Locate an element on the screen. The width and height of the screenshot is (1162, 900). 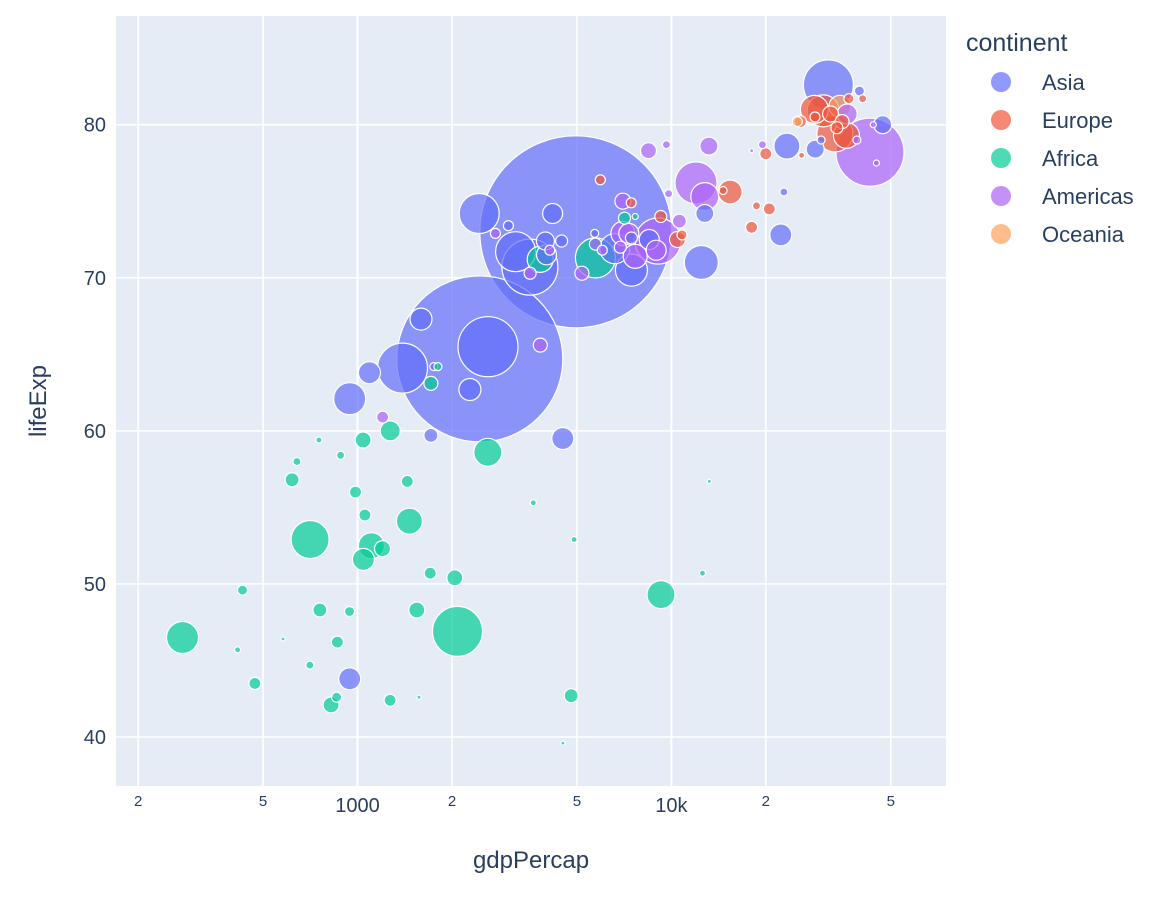
legend-item-africa: Africa is located at coordinates (1045, 158).